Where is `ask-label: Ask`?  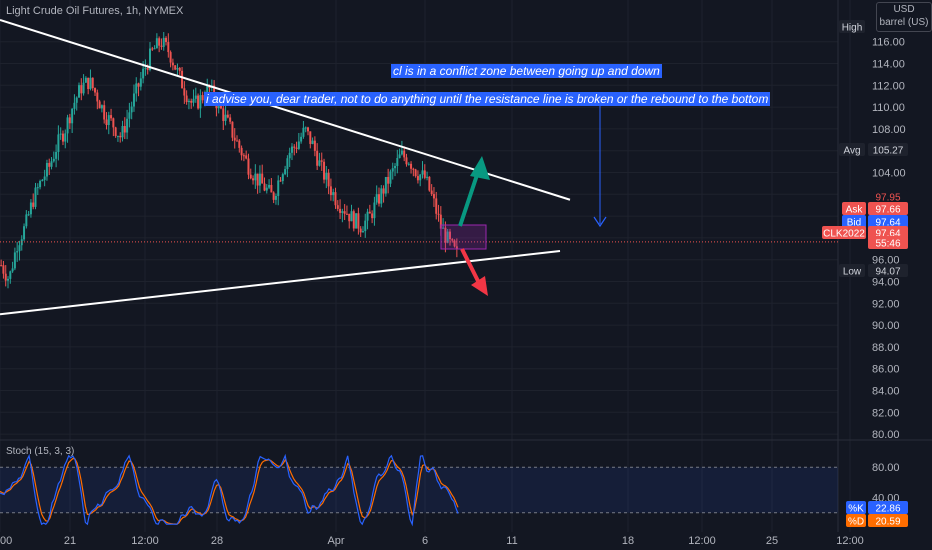 ask-label: Ask is located at coordinates (855, 210).